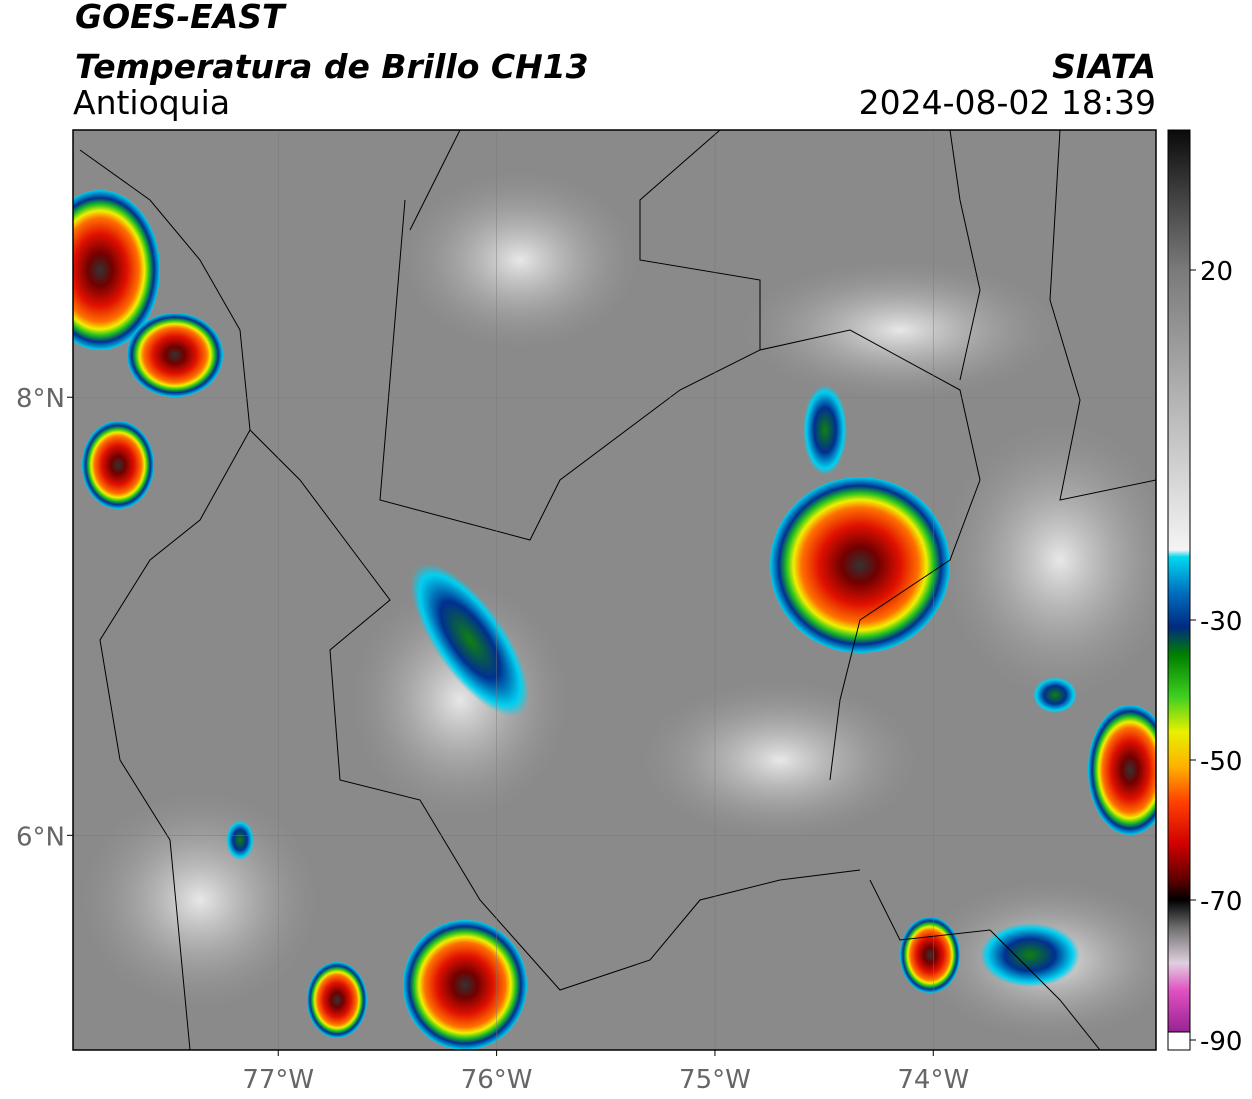 The image size is (1252, 1099). What do you see at coordinates (1007, 102) in the screenshot?
I see `timestamp: 2024-08-02 18:39` at bounding box center [1007, 102].